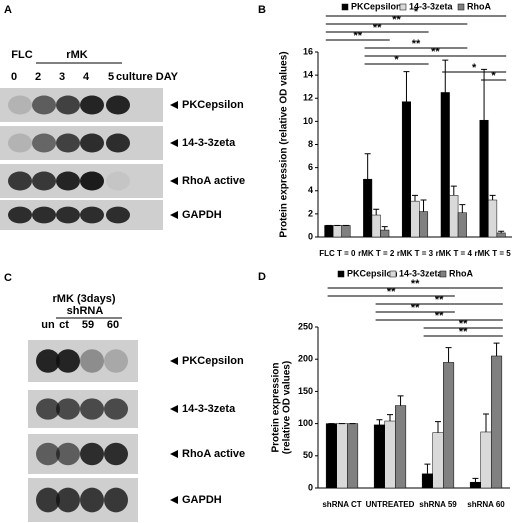 The image size is (520, 523). I want to click on y-tick-label: 200, so click(305, 359).